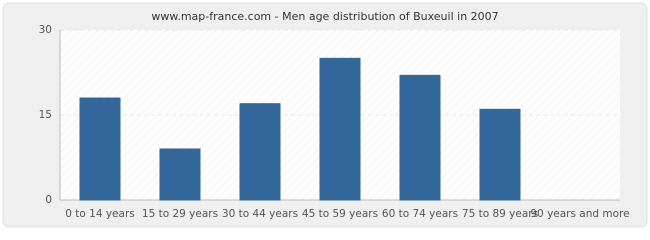 This screenshot has height=240, width=650. What do you see at coordinates (260, 214) in the screenshot?
I see `x-tick-label: 30 to 44 years` at bounding box center [260, 214].